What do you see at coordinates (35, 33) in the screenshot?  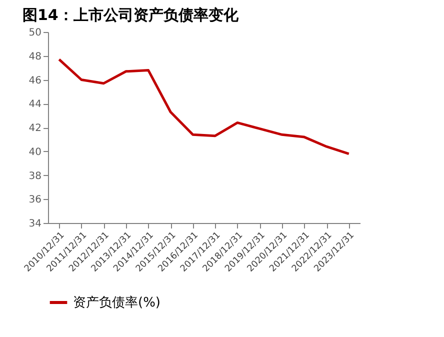 I see `y-tick-label: 50` at bounding box center [35, 33].